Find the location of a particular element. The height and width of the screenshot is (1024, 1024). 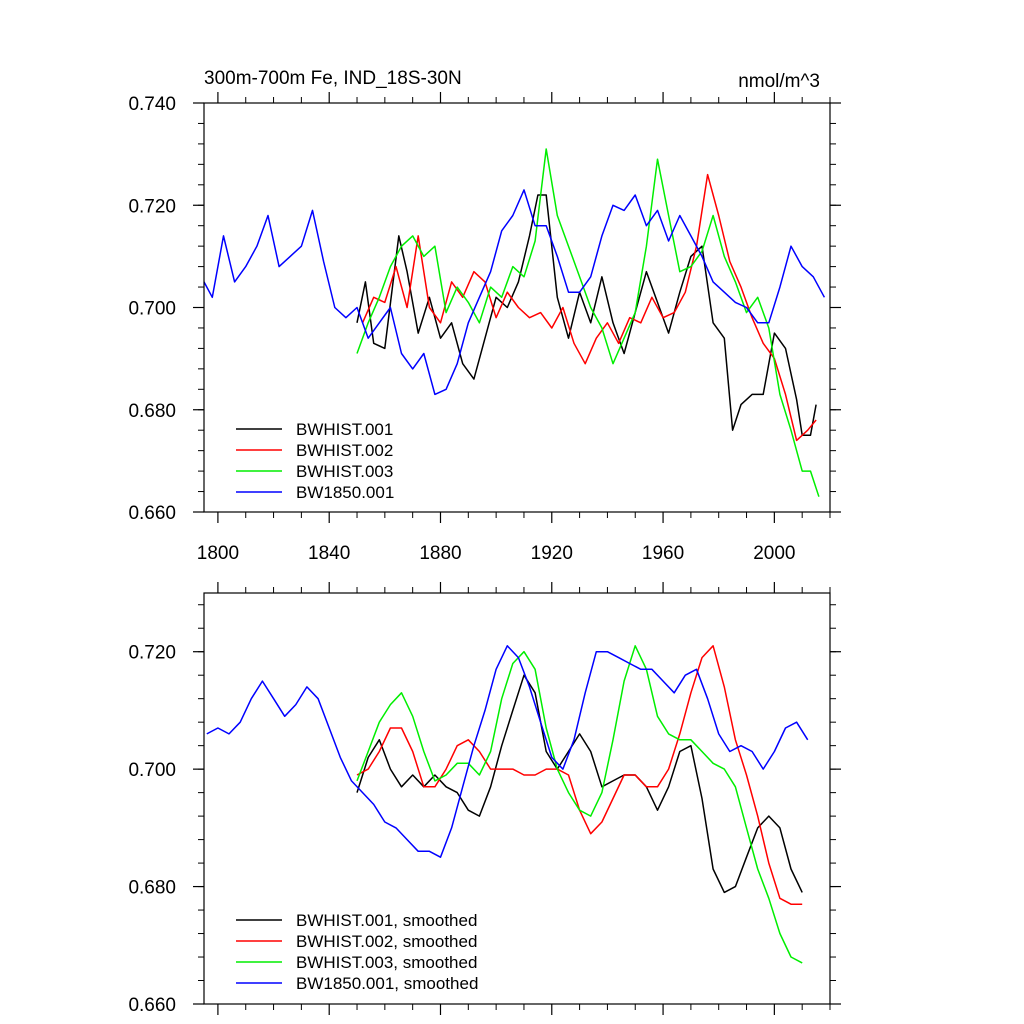

legend-label: BWHIST.001, smoothed is located at coordinates (386, 920).